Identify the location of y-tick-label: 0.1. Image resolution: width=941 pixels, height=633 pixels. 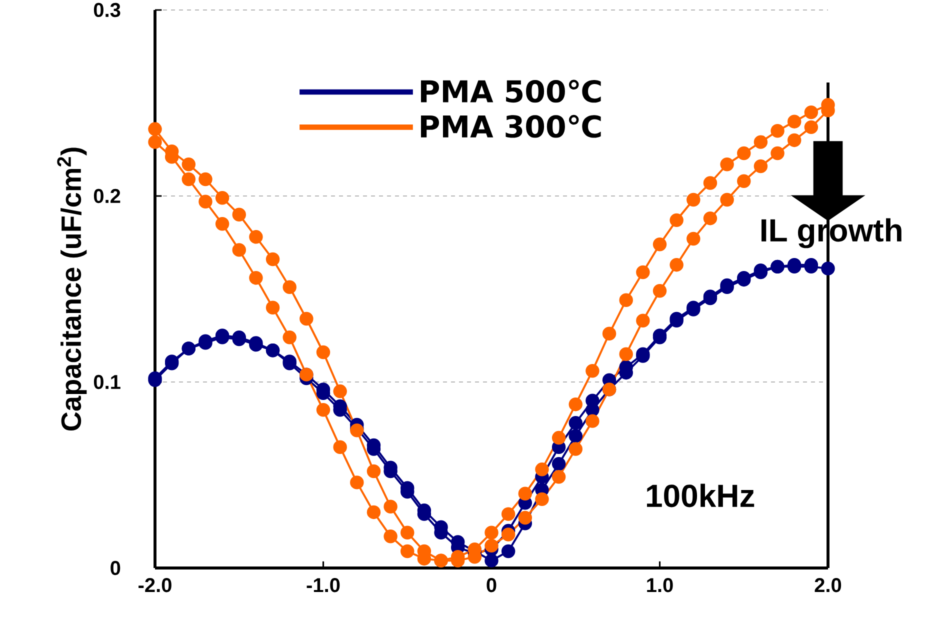
(107, 382).